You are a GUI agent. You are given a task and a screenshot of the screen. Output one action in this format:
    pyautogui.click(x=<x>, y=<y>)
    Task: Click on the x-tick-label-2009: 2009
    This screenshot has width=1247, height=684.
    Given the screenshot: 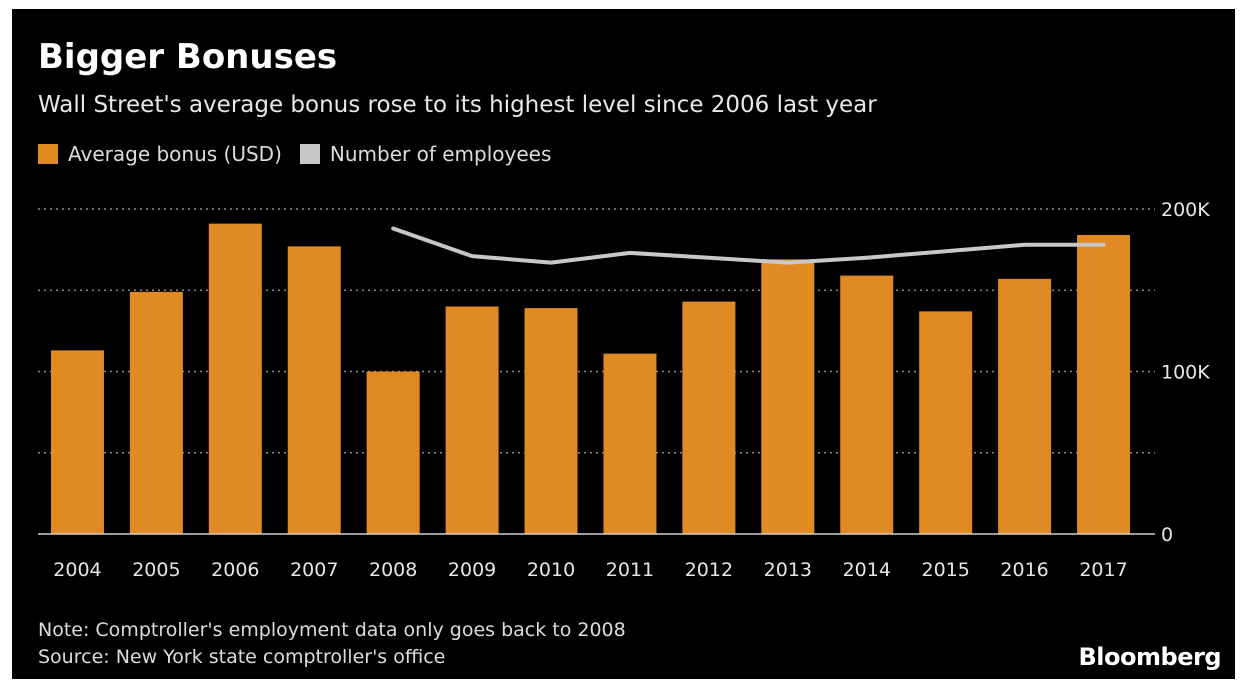 What is the action you would take?
    pyautogui.click(x=472, y=570)
    